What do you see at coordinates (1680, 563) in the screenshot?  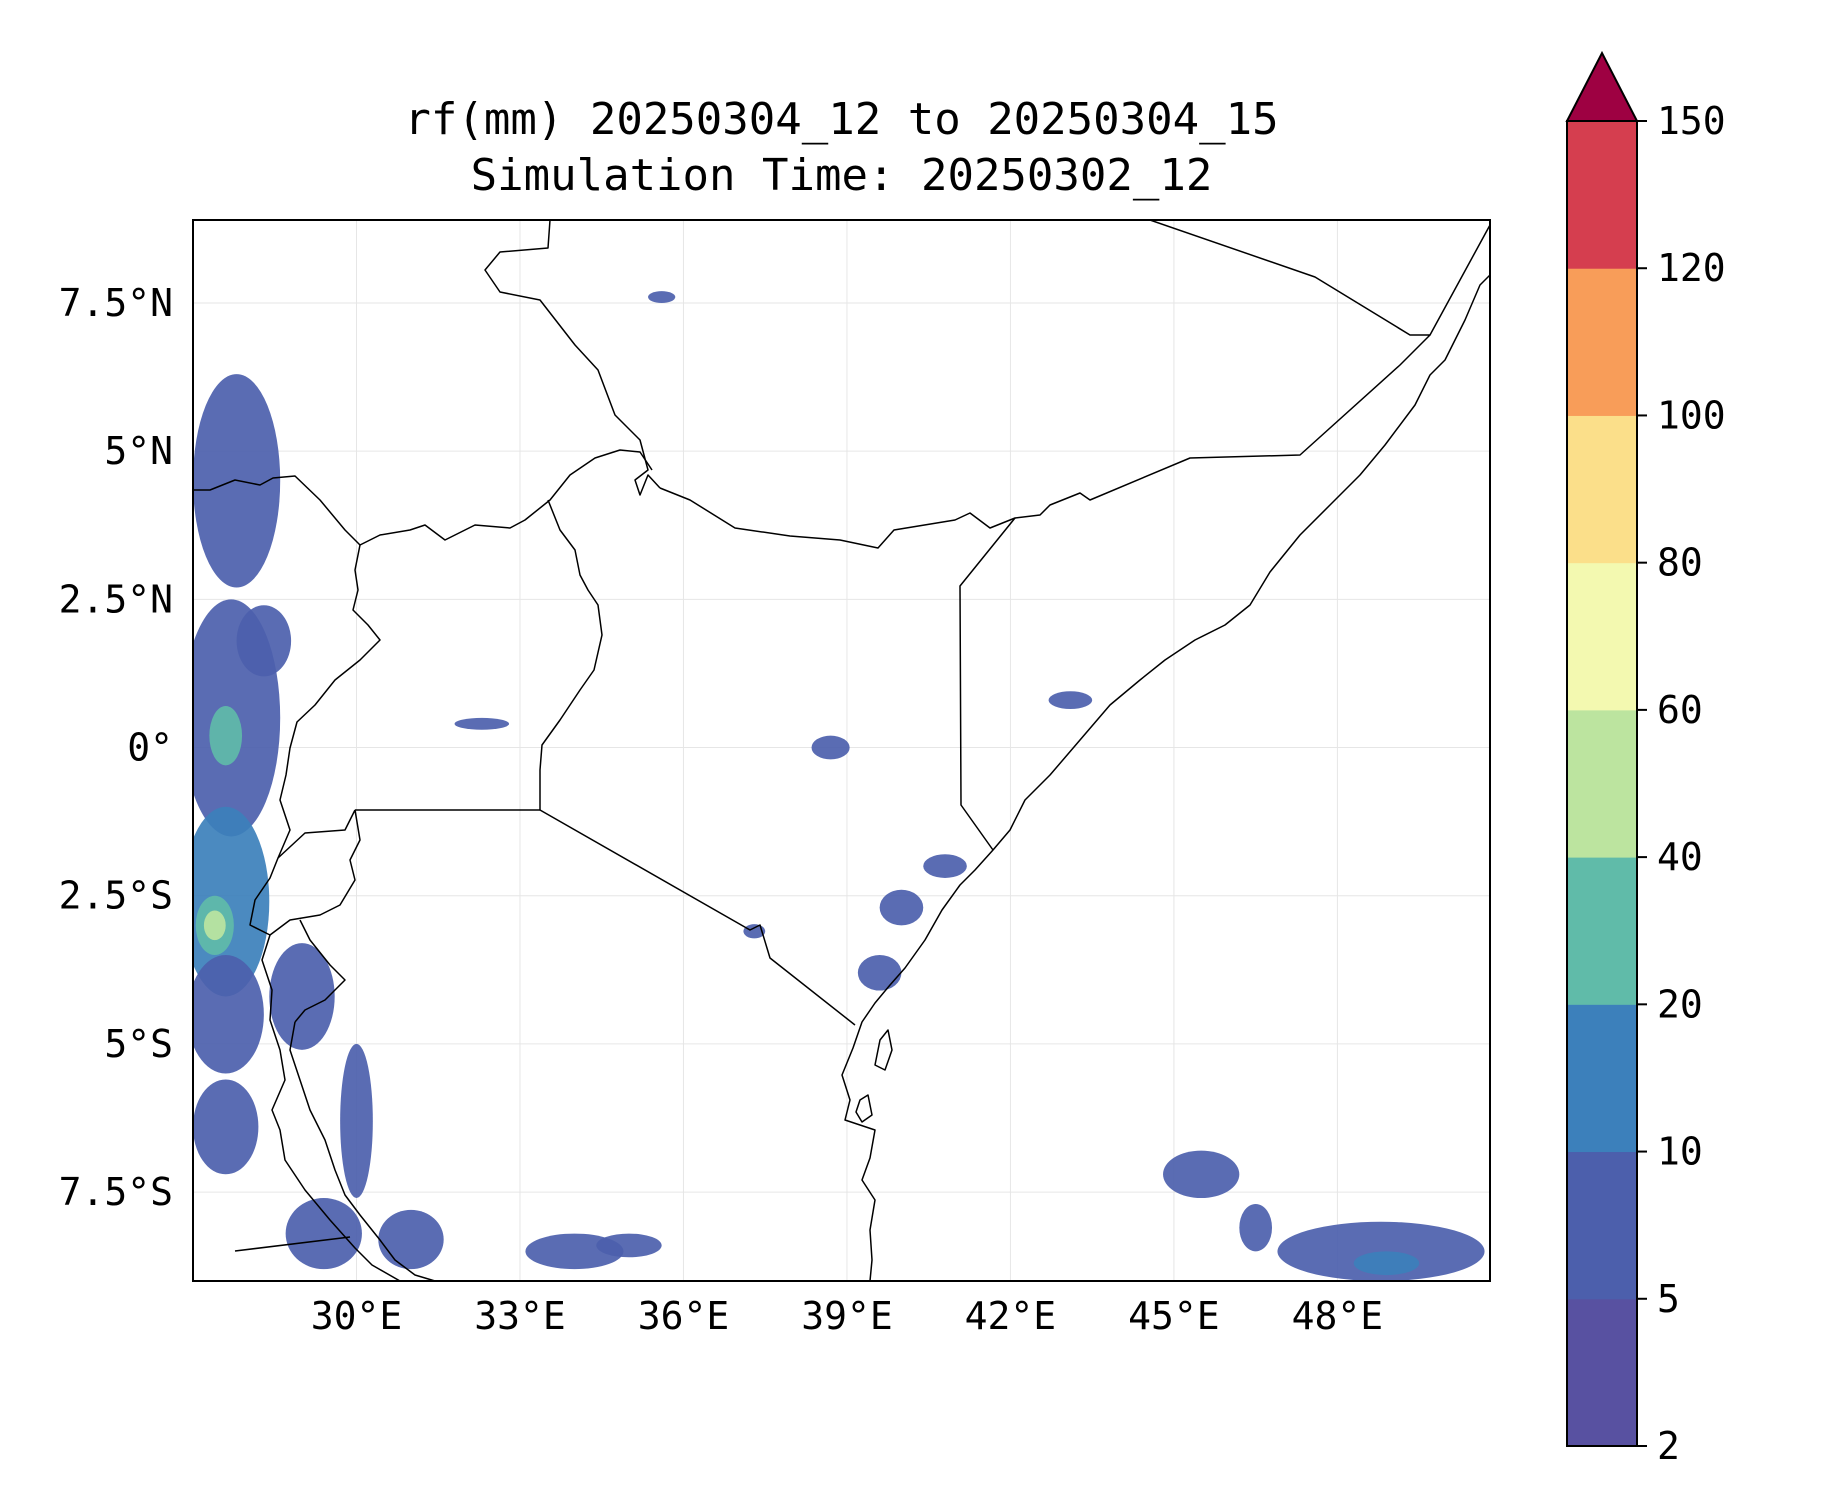 I see `colorbar-tick-label: 80` at bounding box center [1680, 563].